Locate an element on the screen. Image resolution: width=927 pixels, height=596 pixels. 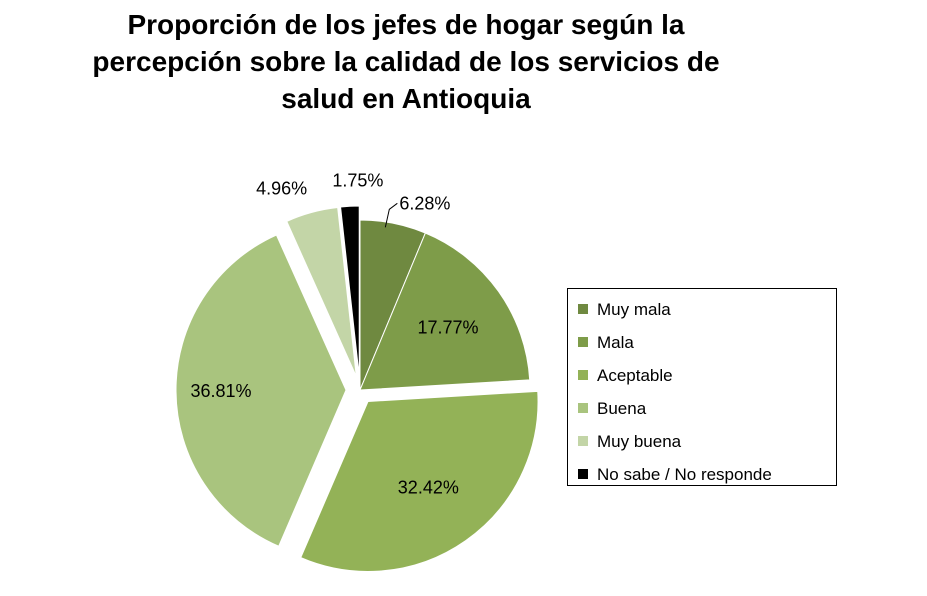
legend-item-muy-mala: Muy mala is located at coordinates (702, 309).